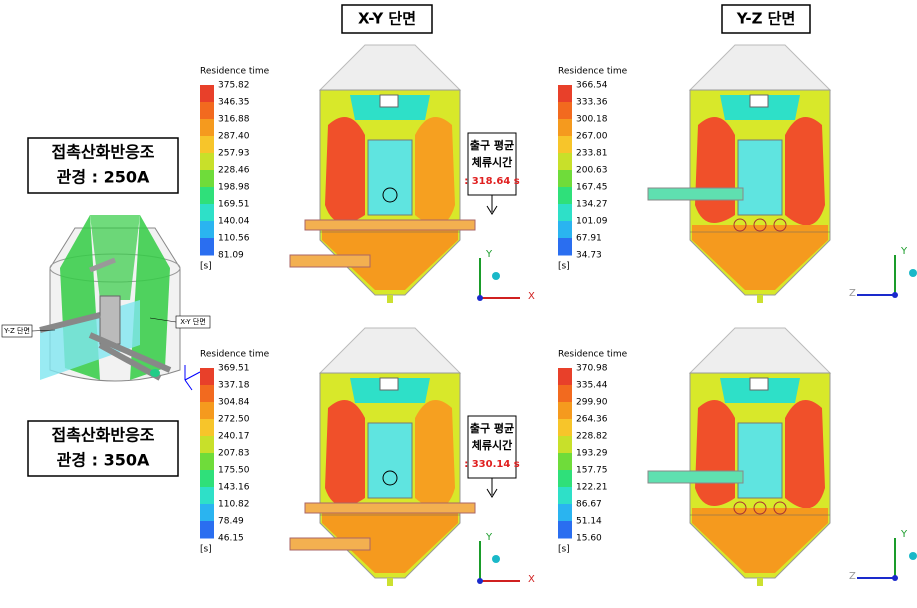  What do you see at coordinates (234, 386) in the screenshot?
I see `colorbar-tick: 337.18` at bounding box center [234, 386].